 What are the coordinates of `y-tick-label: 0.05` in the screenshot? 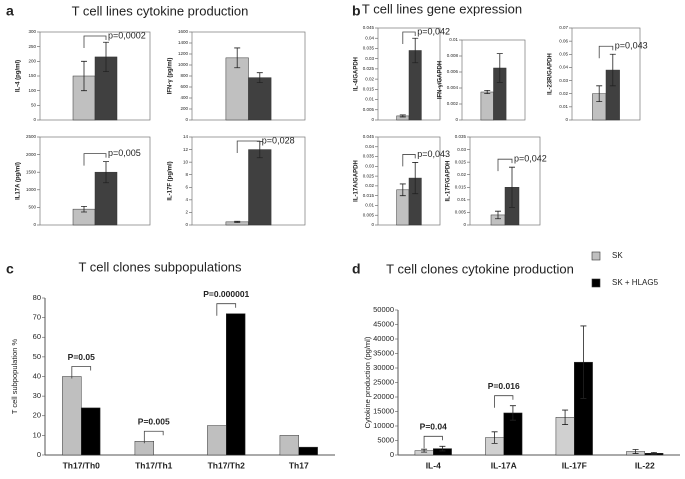 It's located at (563, 53).